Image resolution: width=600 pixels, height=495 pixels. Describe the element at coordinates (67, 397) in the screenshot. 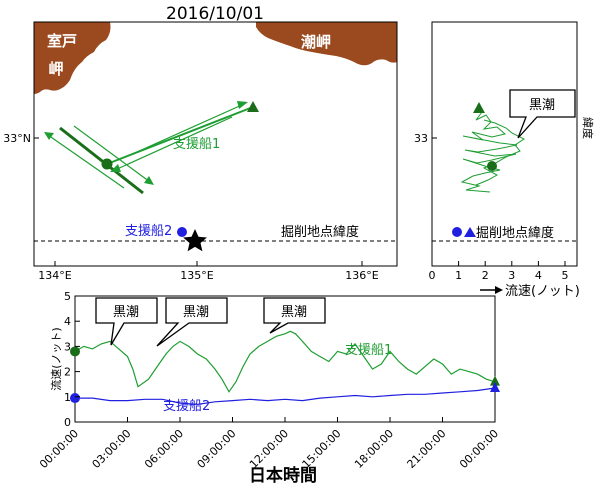

I see `ts-y-tick-label: 1` at that location.